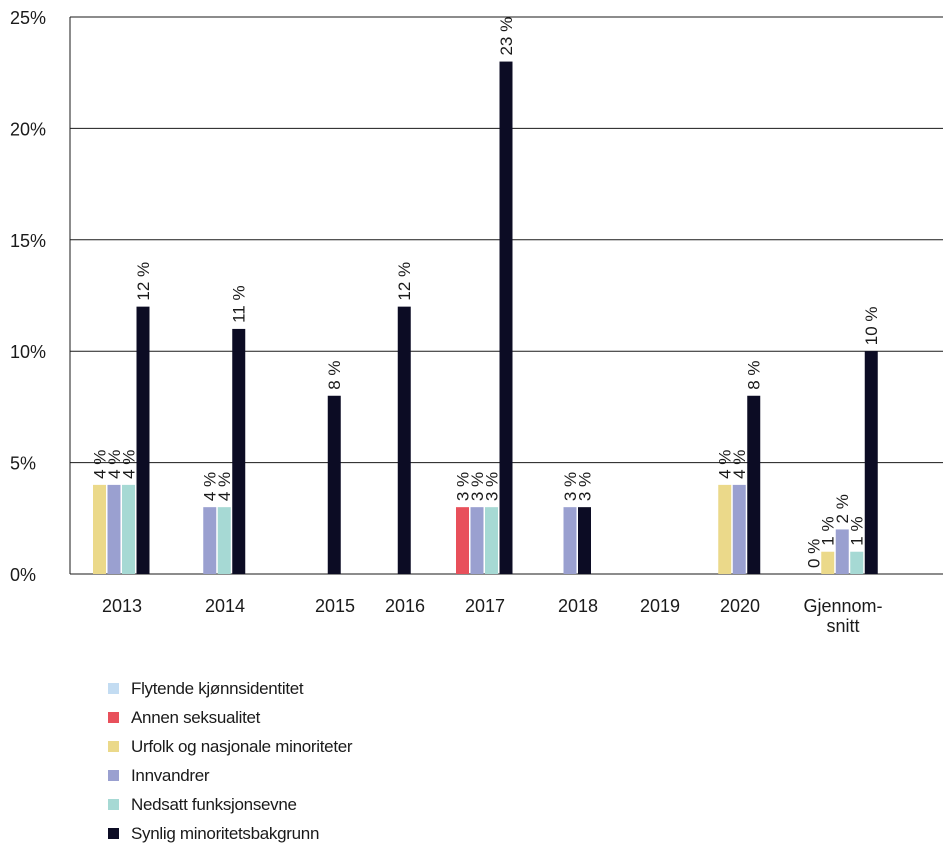 This screenshot has height=859, width=943. Describe the element at coordinates (405, 606) in the screenshot. I see `x-tick-label: 2016` at that location.